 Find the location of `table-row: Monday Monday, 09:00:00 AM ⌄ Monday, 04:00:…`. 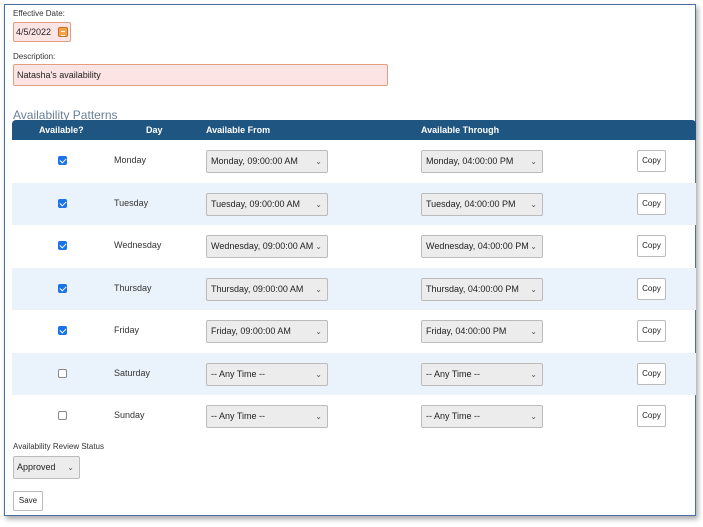

table-row: Monday Monday, 09:00:00 AM ⌄ Monday, 04:00:… is located at coordinates (354, 161).